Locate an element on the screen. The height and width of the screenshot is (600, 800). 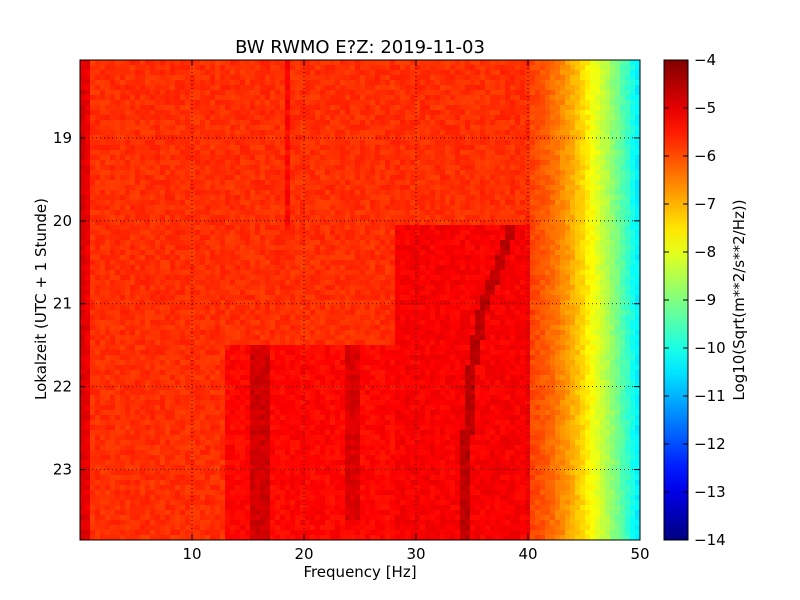
x-axis-label: Frequency [Hz] is located at coordinates (359, 572).